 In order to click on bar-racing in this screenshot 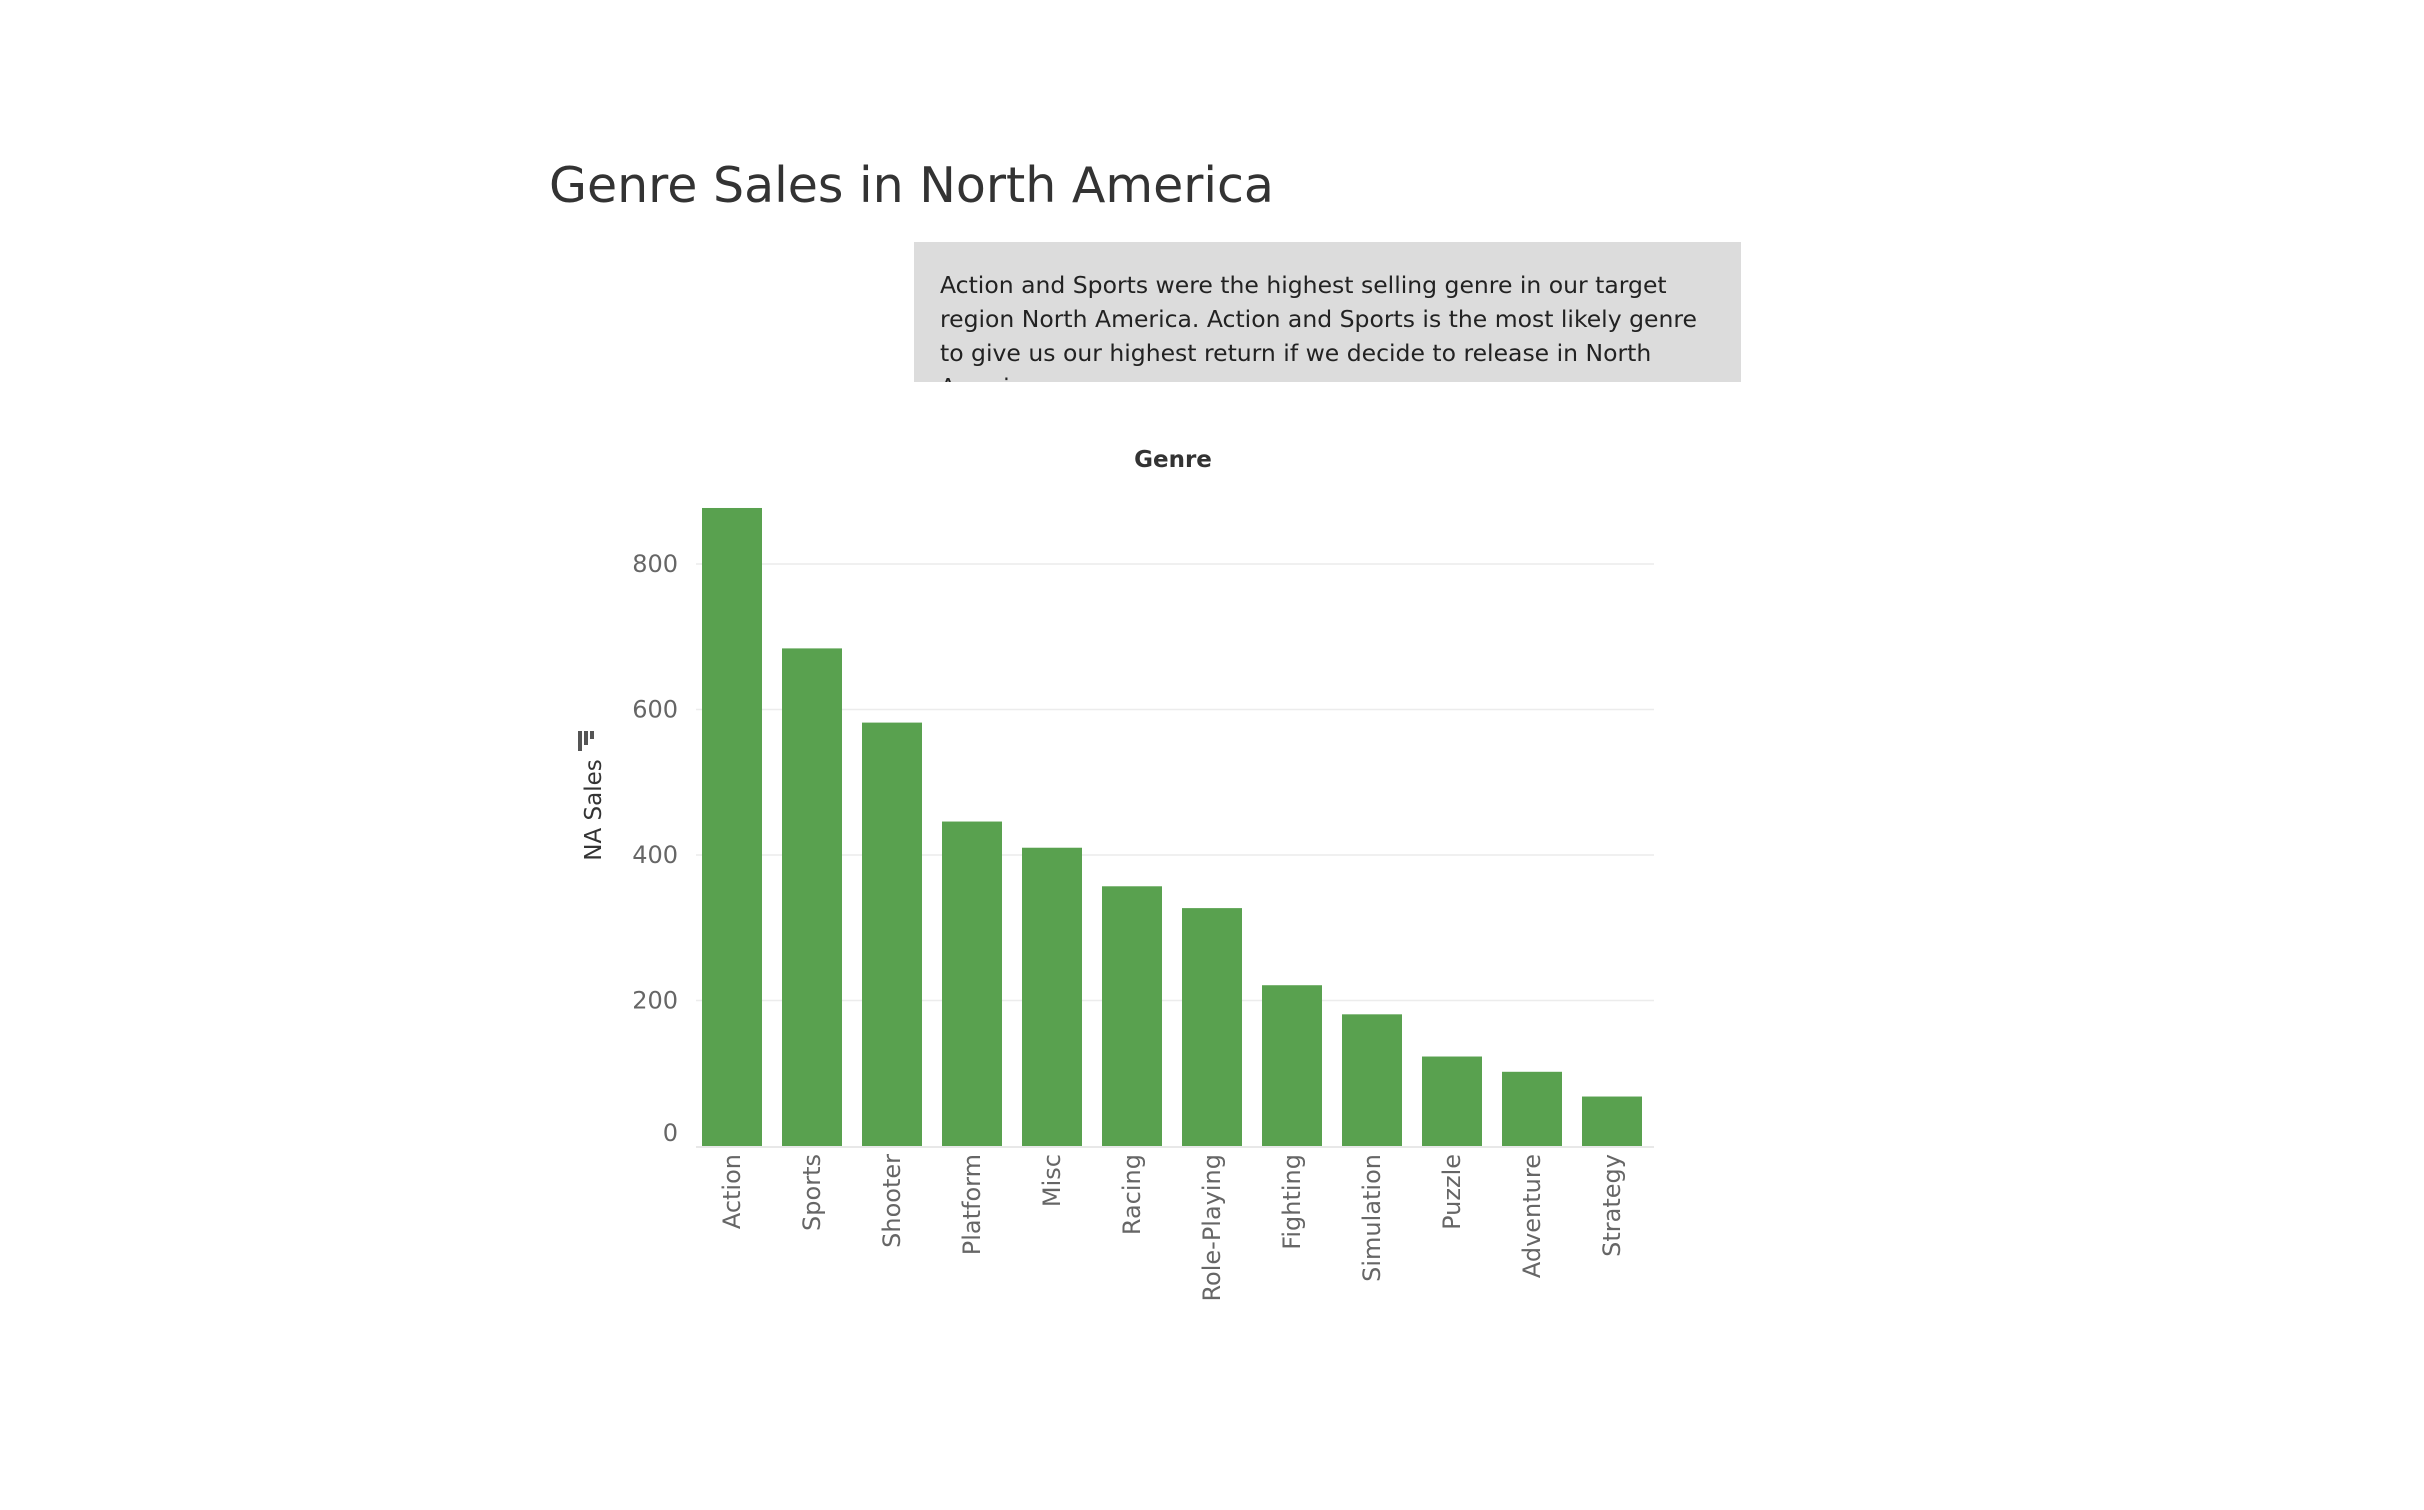, I will do `click(1132, 1016)`.